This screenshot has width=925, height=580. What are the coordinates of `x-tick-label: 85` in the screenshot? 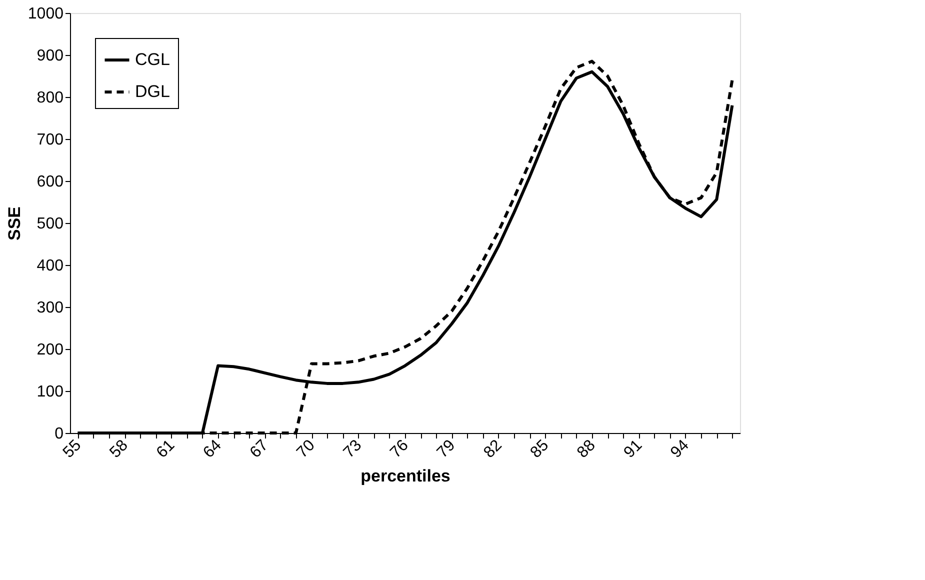 It's located at (539, 449).